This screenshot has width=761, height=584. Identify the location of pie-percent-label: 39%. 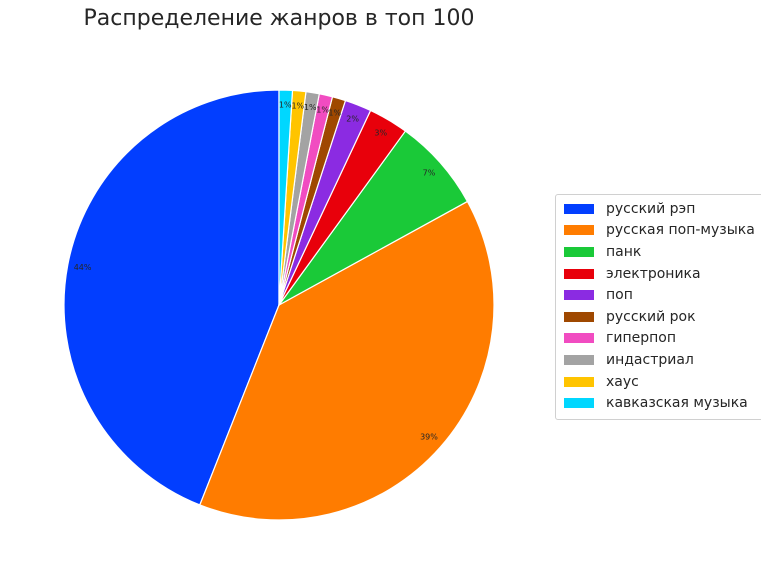
(429, 437).